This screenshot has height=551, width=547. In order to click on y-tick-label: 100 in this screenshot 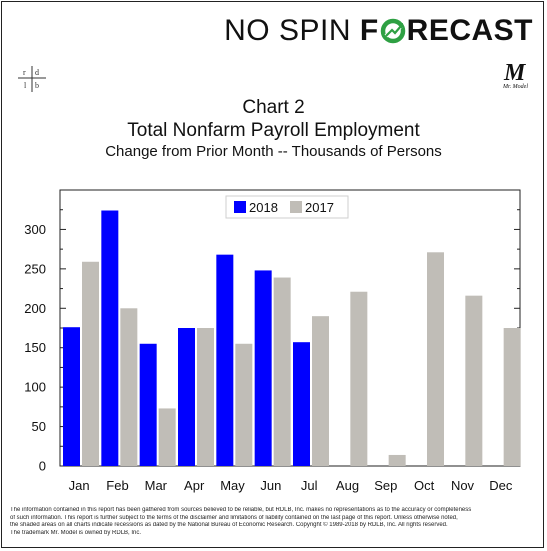, I will do `click(35, 387)`.